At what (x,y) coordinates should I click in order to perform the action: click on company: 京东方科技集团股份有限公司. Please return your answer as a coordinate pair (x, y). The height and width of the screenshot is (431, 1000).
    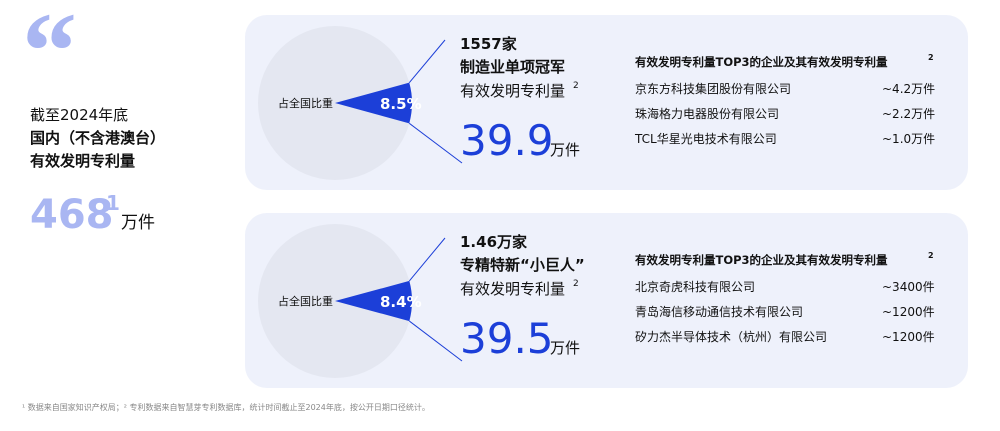
    Looking at the image, I should click on (713, 88).